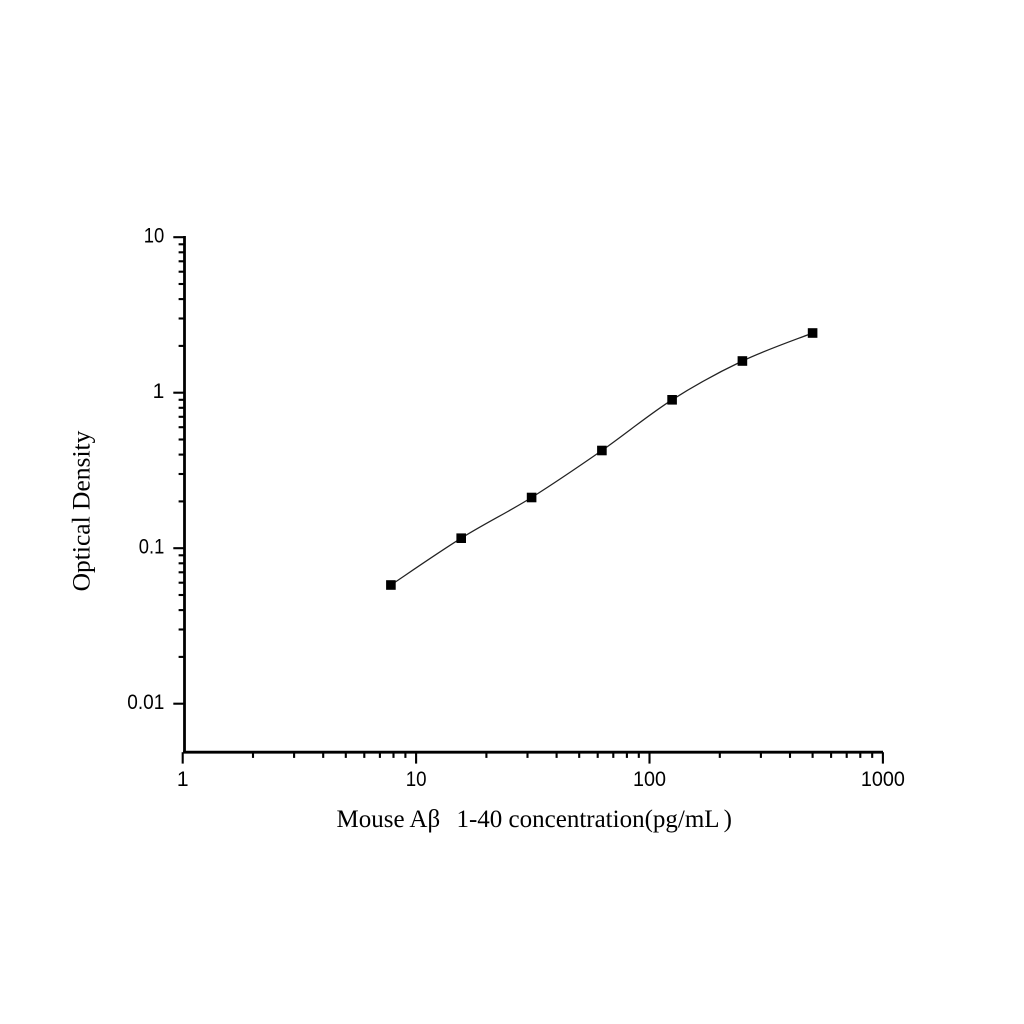  I want to click on svg-text: 0.1, so click(152, 547).